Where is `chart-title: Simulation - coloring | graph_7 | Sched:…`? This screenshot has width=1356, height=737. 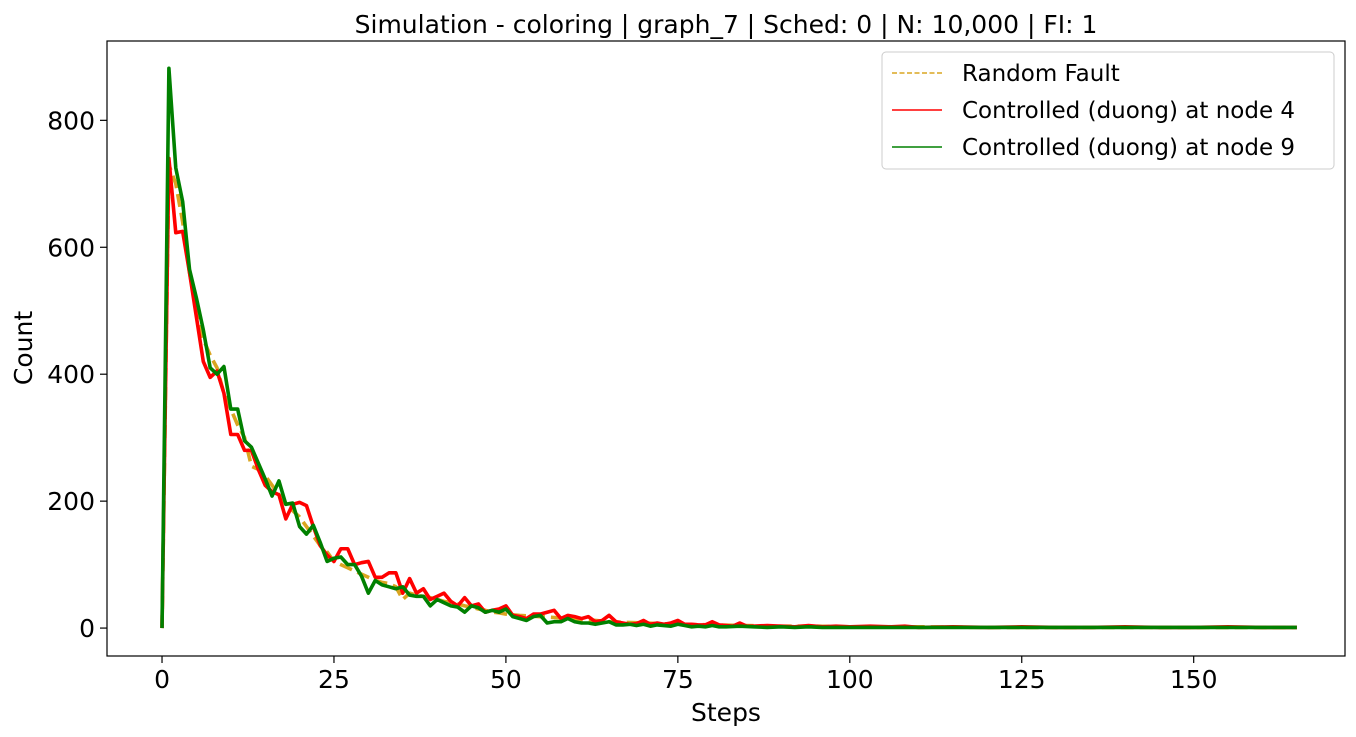 chart-title: Simulation - coloring | graph_7 | Sched:… is located at coordinates (726, 24).